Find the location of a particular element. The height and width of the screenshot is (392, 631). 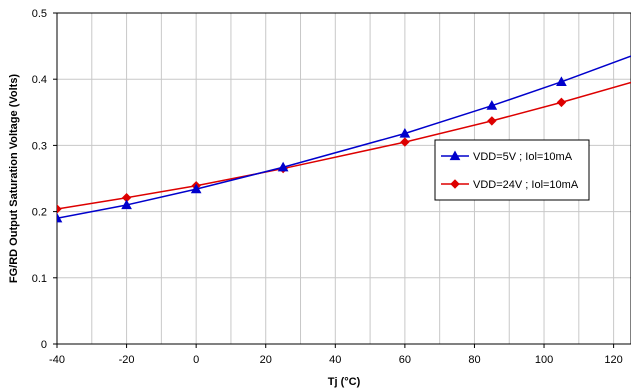

y-axis-label: FG/RD Output Saturation Voltage (Volts) is located at coordinates (14, 179).